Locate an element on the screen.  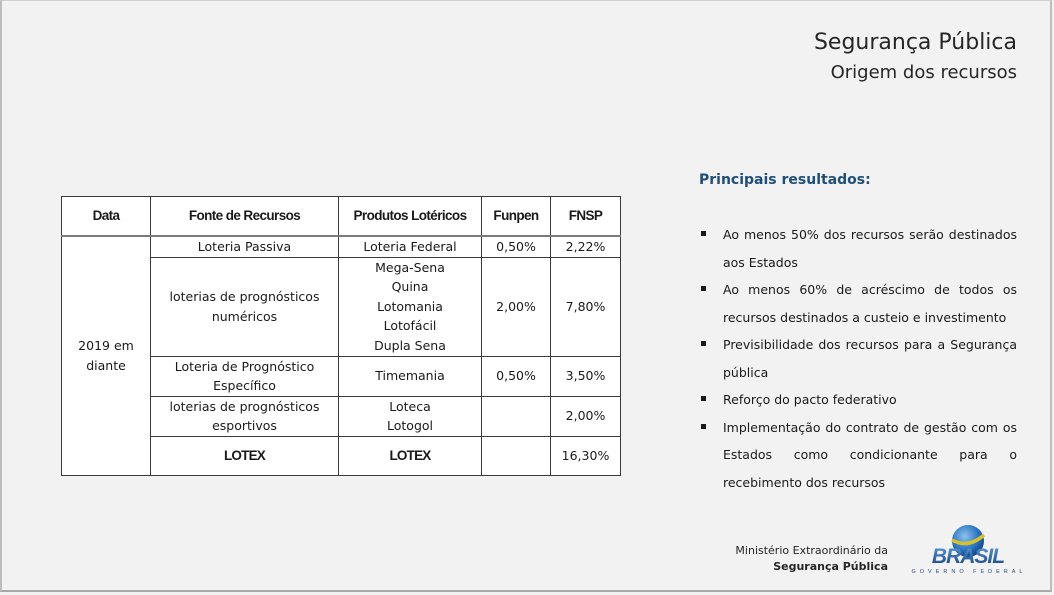
produto-item: Lotomania is located at coordinates (410, 306).